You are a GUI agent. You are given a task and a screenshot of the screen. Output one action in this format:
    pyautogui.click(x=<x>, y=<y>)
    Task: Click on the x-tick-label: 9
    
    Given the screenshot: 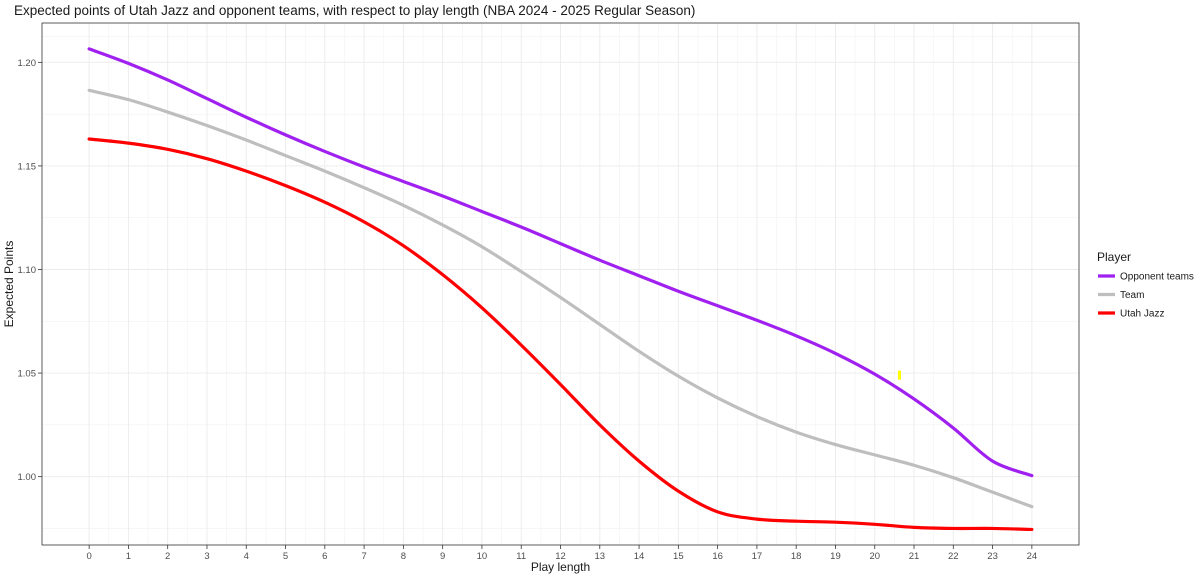 What is the action you would take?
    pyautogui.click(x=442, y=556)
    